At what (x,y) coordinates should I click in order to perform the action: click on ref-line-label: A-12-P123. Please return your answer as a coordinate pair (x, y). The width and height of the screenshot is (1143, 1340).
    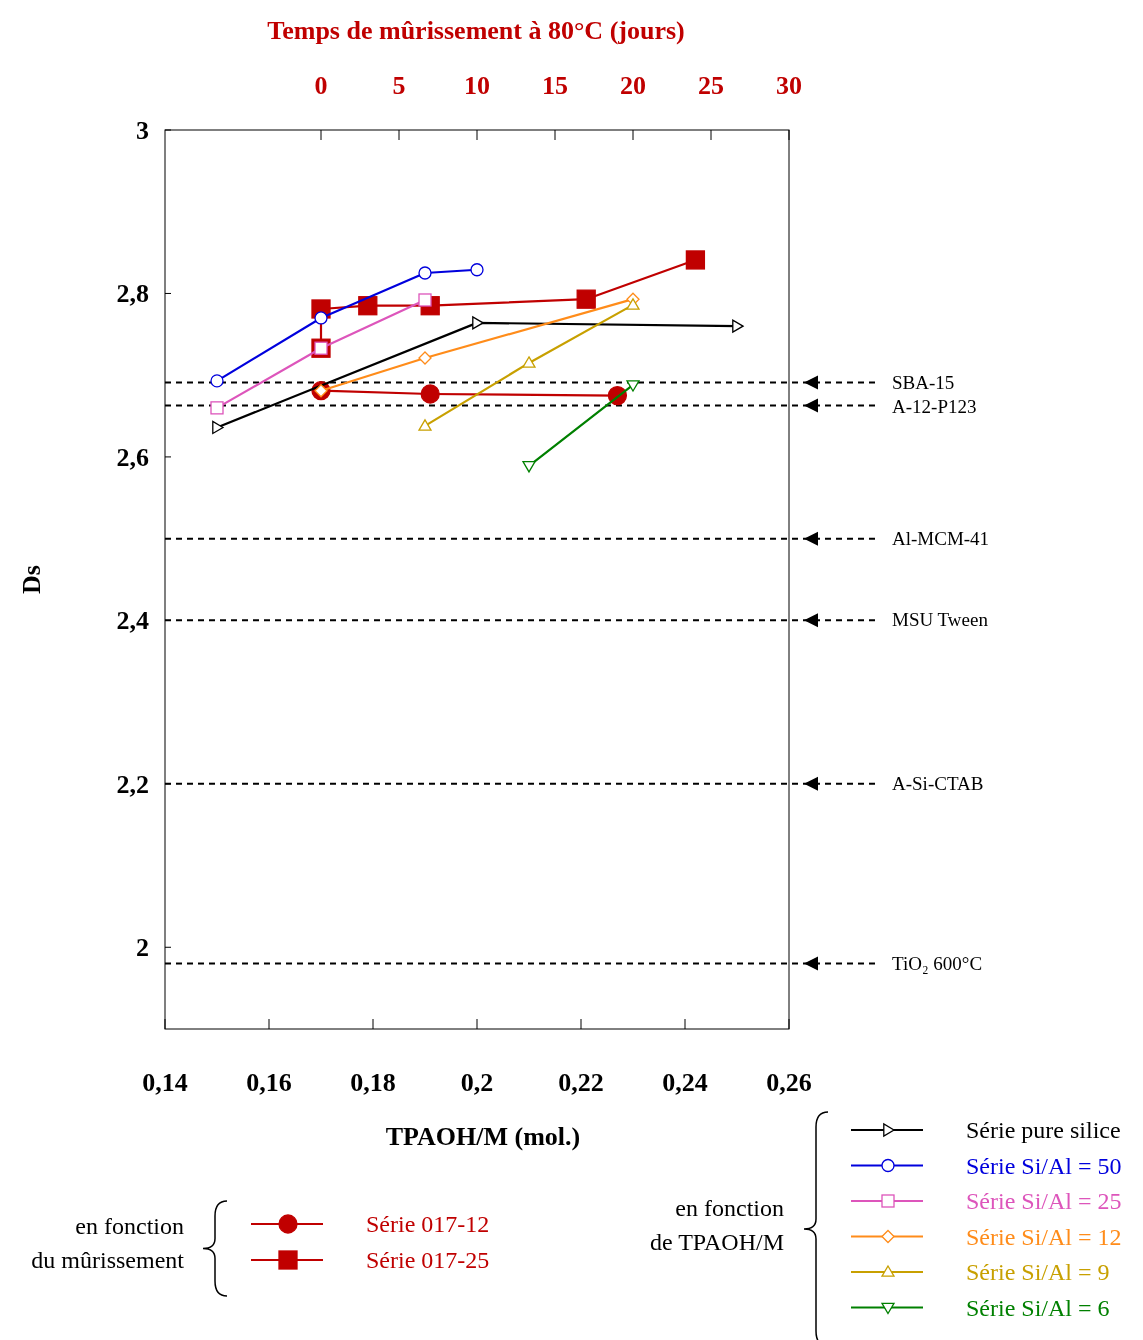
    Looking at the image, I should click on (934, 407).